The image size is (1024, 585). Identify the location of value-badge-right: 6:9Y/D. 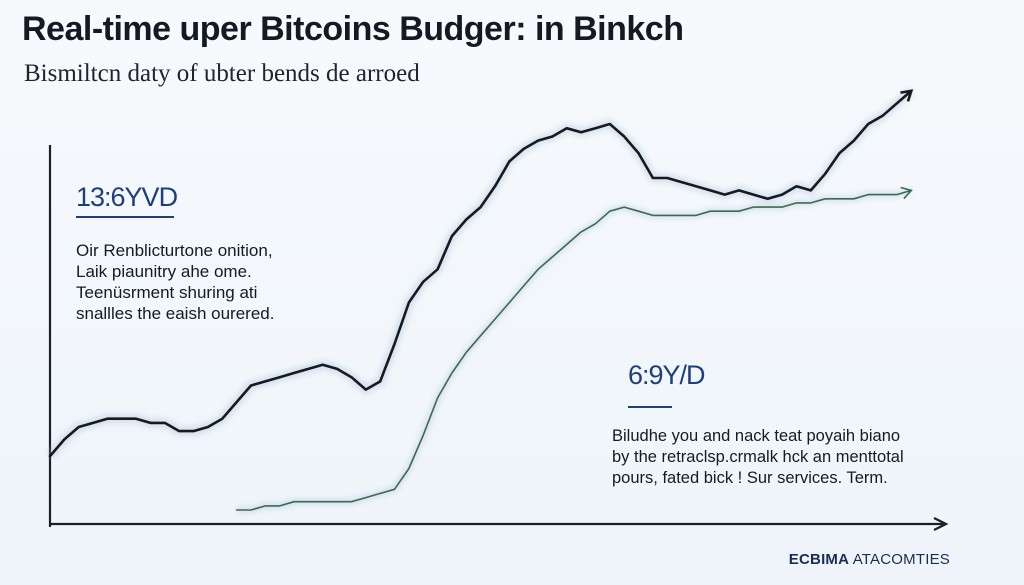
(667, 375).